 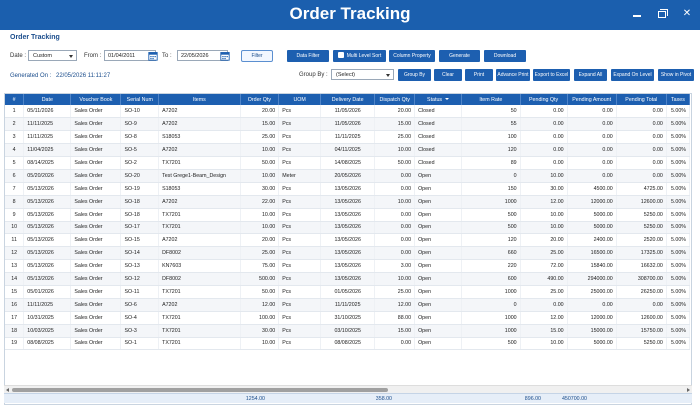 I want to click on table-cell: 1000, so click(x=491, y=331).